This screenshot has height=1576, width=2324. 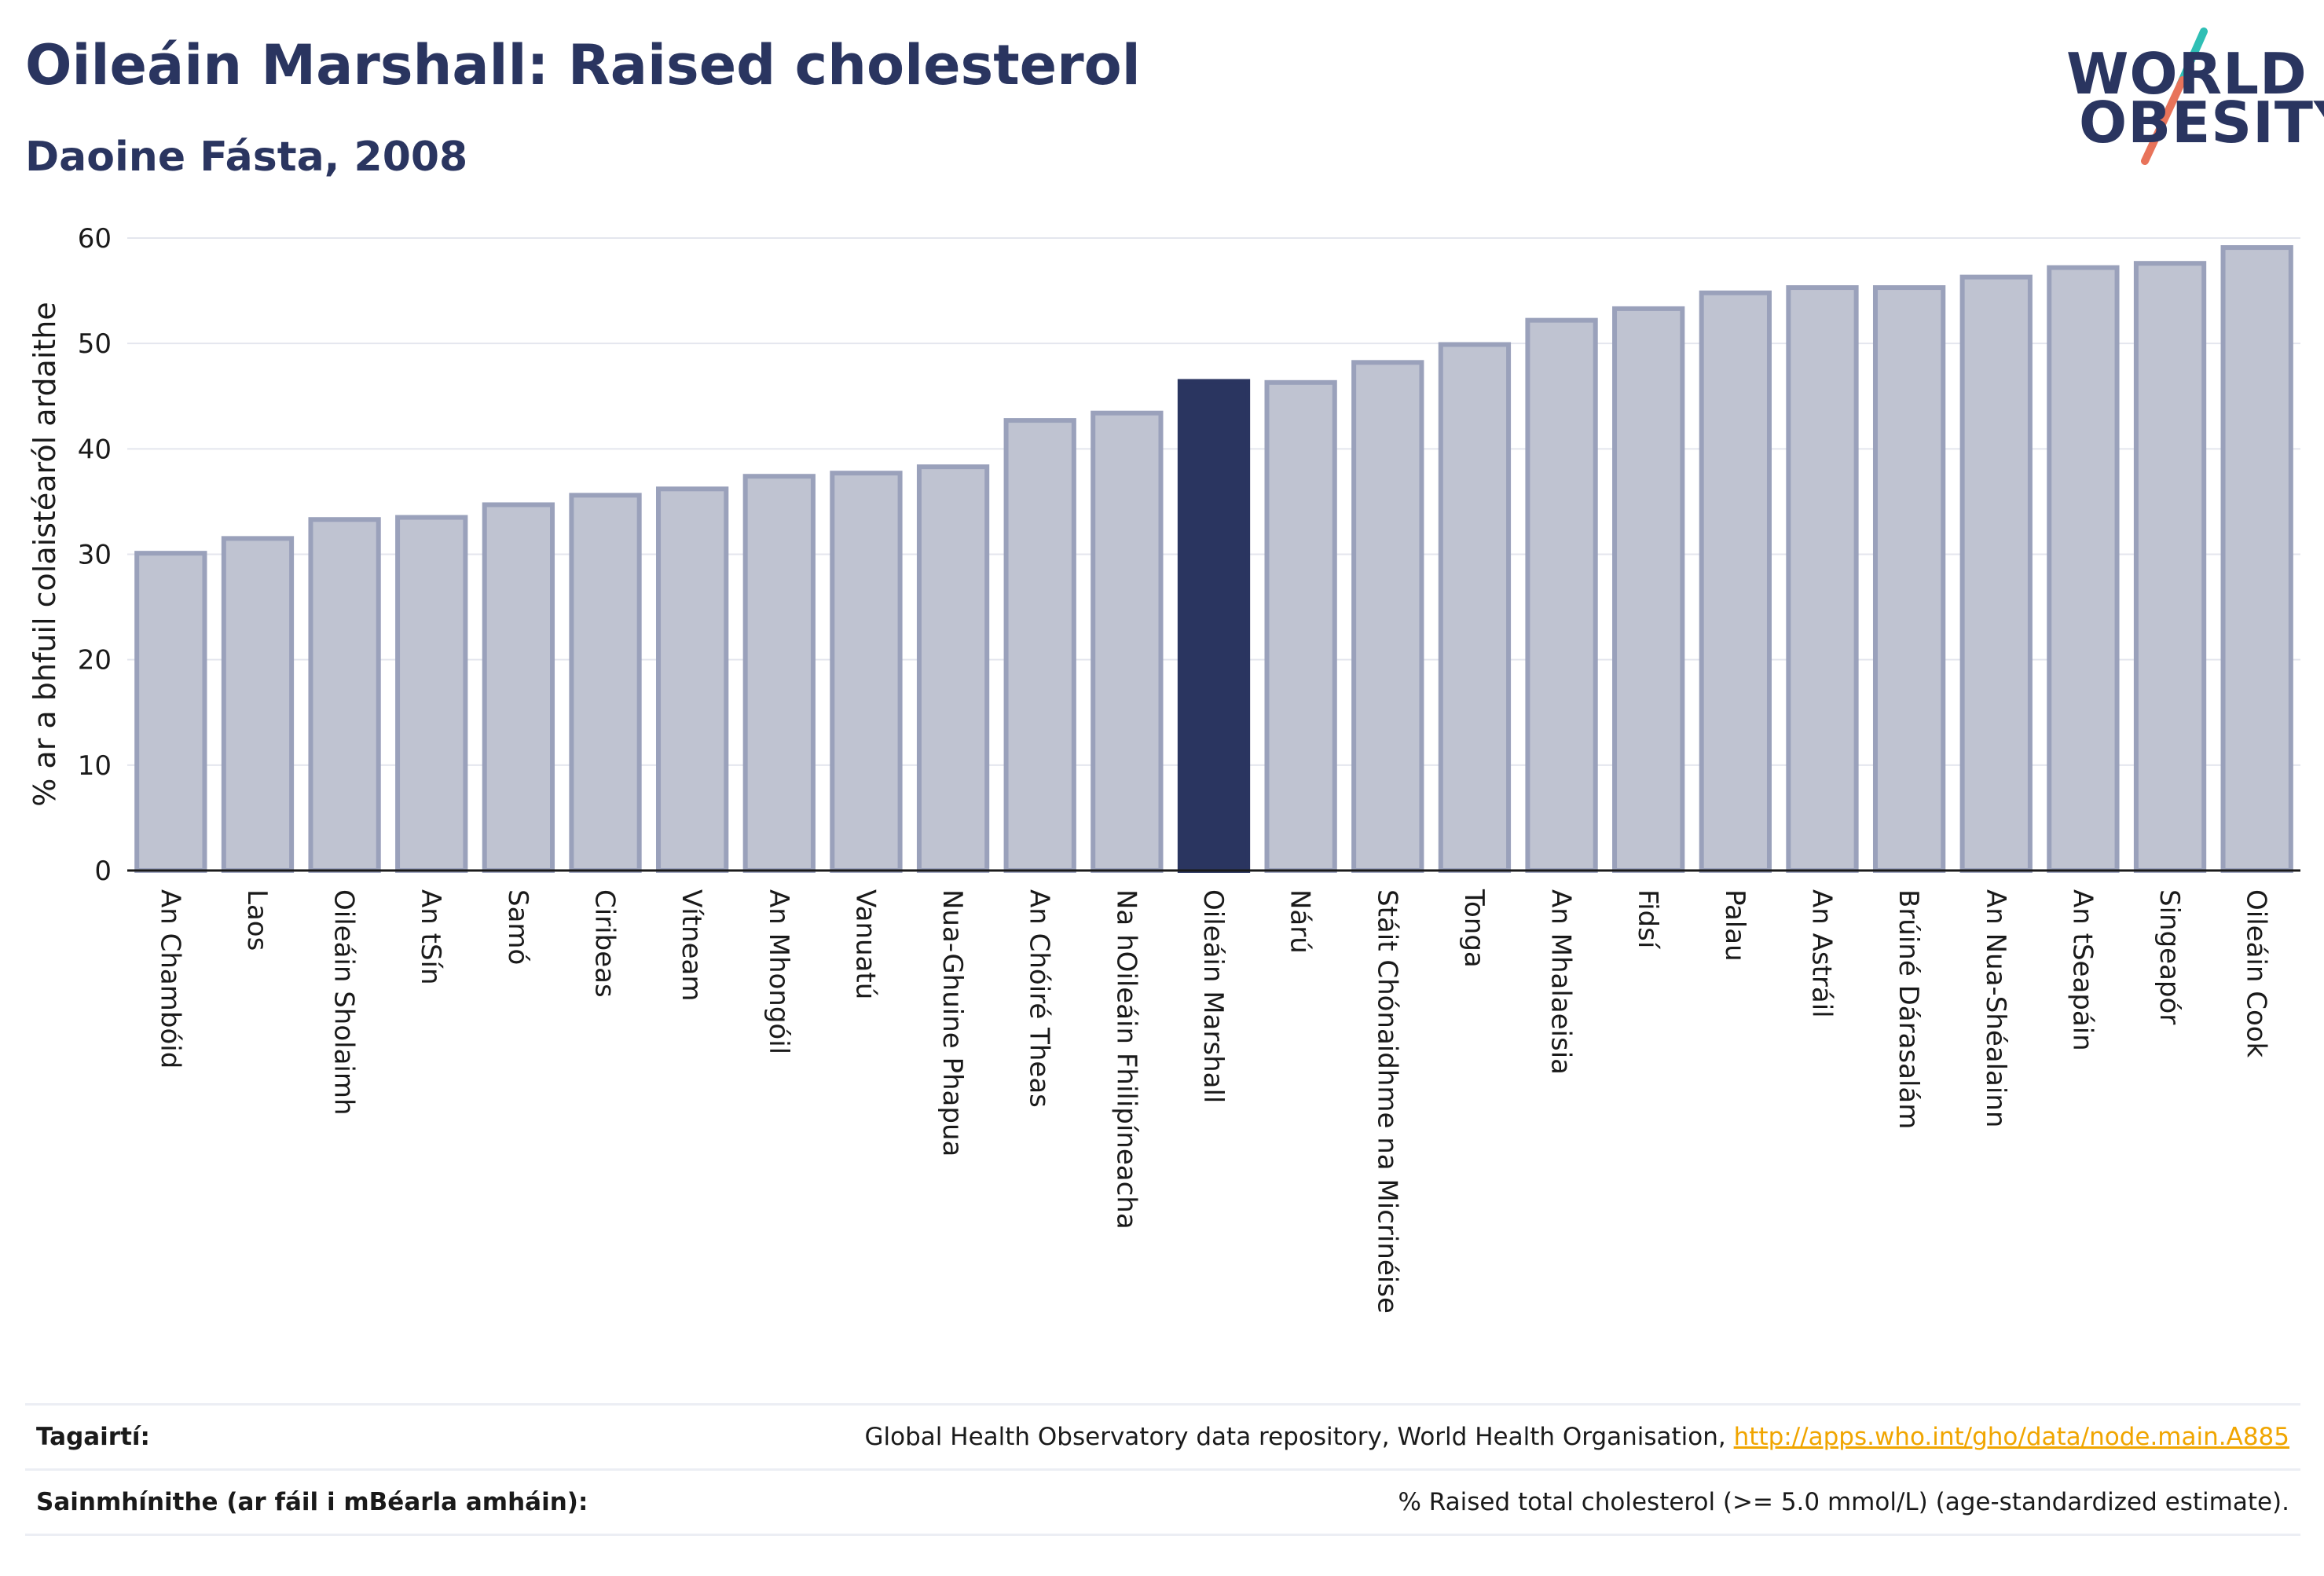 What do you see at coordinates (95, 766) in the screenshot?
I see `y-tick-label: 10` at bounding box center [95, 766].